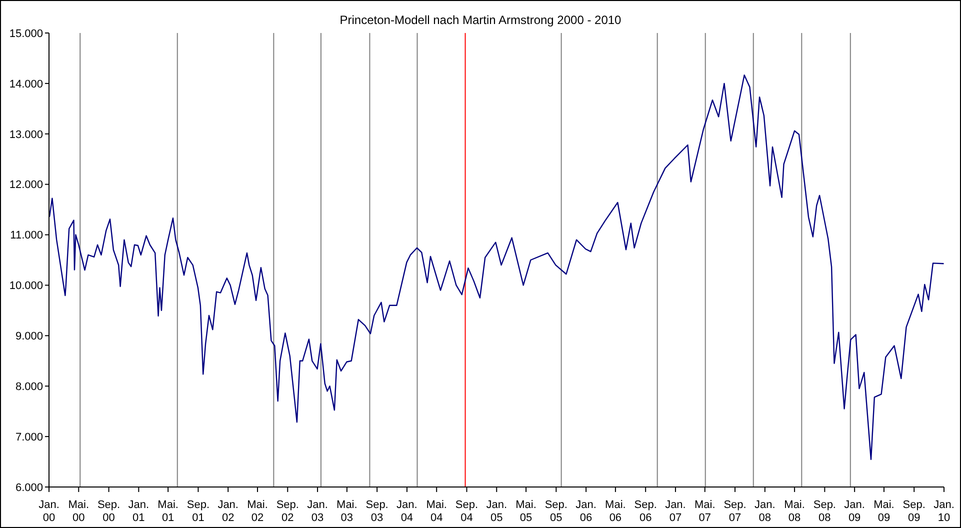 The width and height of the screenshot is (961, 528). Describe the element at coordinates (556, 511) in the screenshot. I see `x-tick-label: Sep. 05` at that location.